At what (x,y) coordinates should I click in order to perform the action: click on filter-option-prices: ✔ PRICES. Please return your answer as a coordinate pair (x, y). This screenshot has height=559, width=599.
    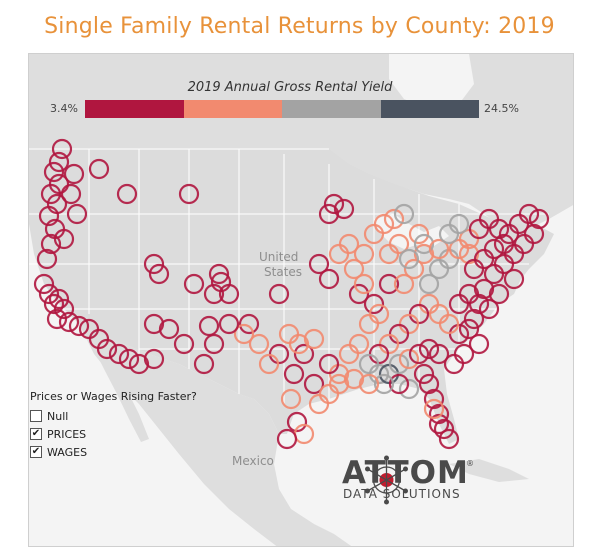
    Looking at the image, I should click on (125, 434).